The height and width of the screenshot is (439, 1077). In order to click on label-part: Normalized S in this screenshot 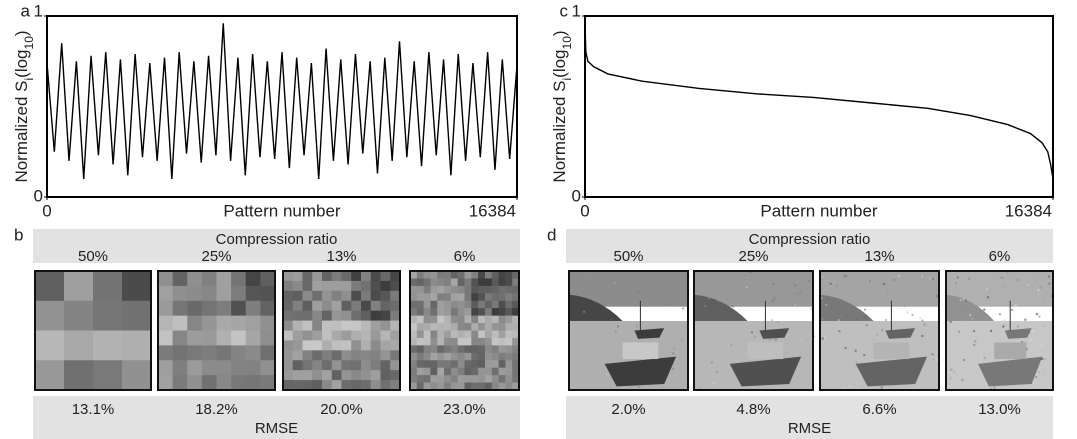, I will do `click(559, 132)`.